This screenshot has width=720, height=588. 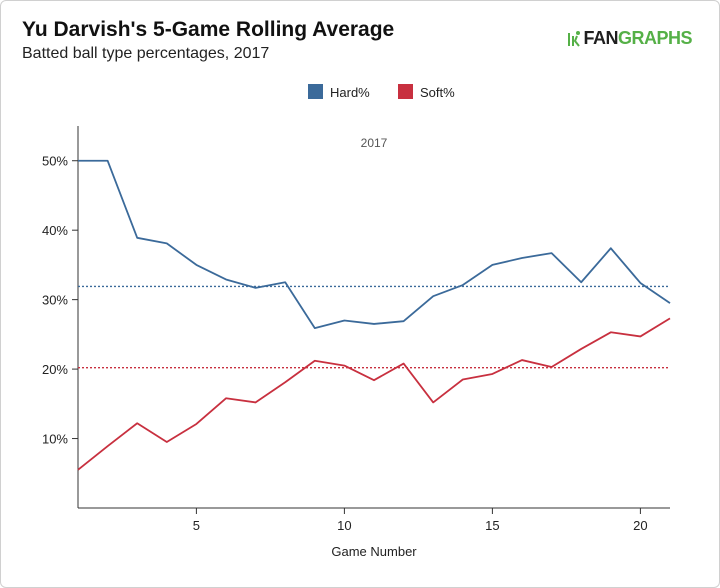 What do you see at coordinates (374, 551) in the screenshot?
I see `x-axis-title: Game Number` at bounding box center [374, 551].